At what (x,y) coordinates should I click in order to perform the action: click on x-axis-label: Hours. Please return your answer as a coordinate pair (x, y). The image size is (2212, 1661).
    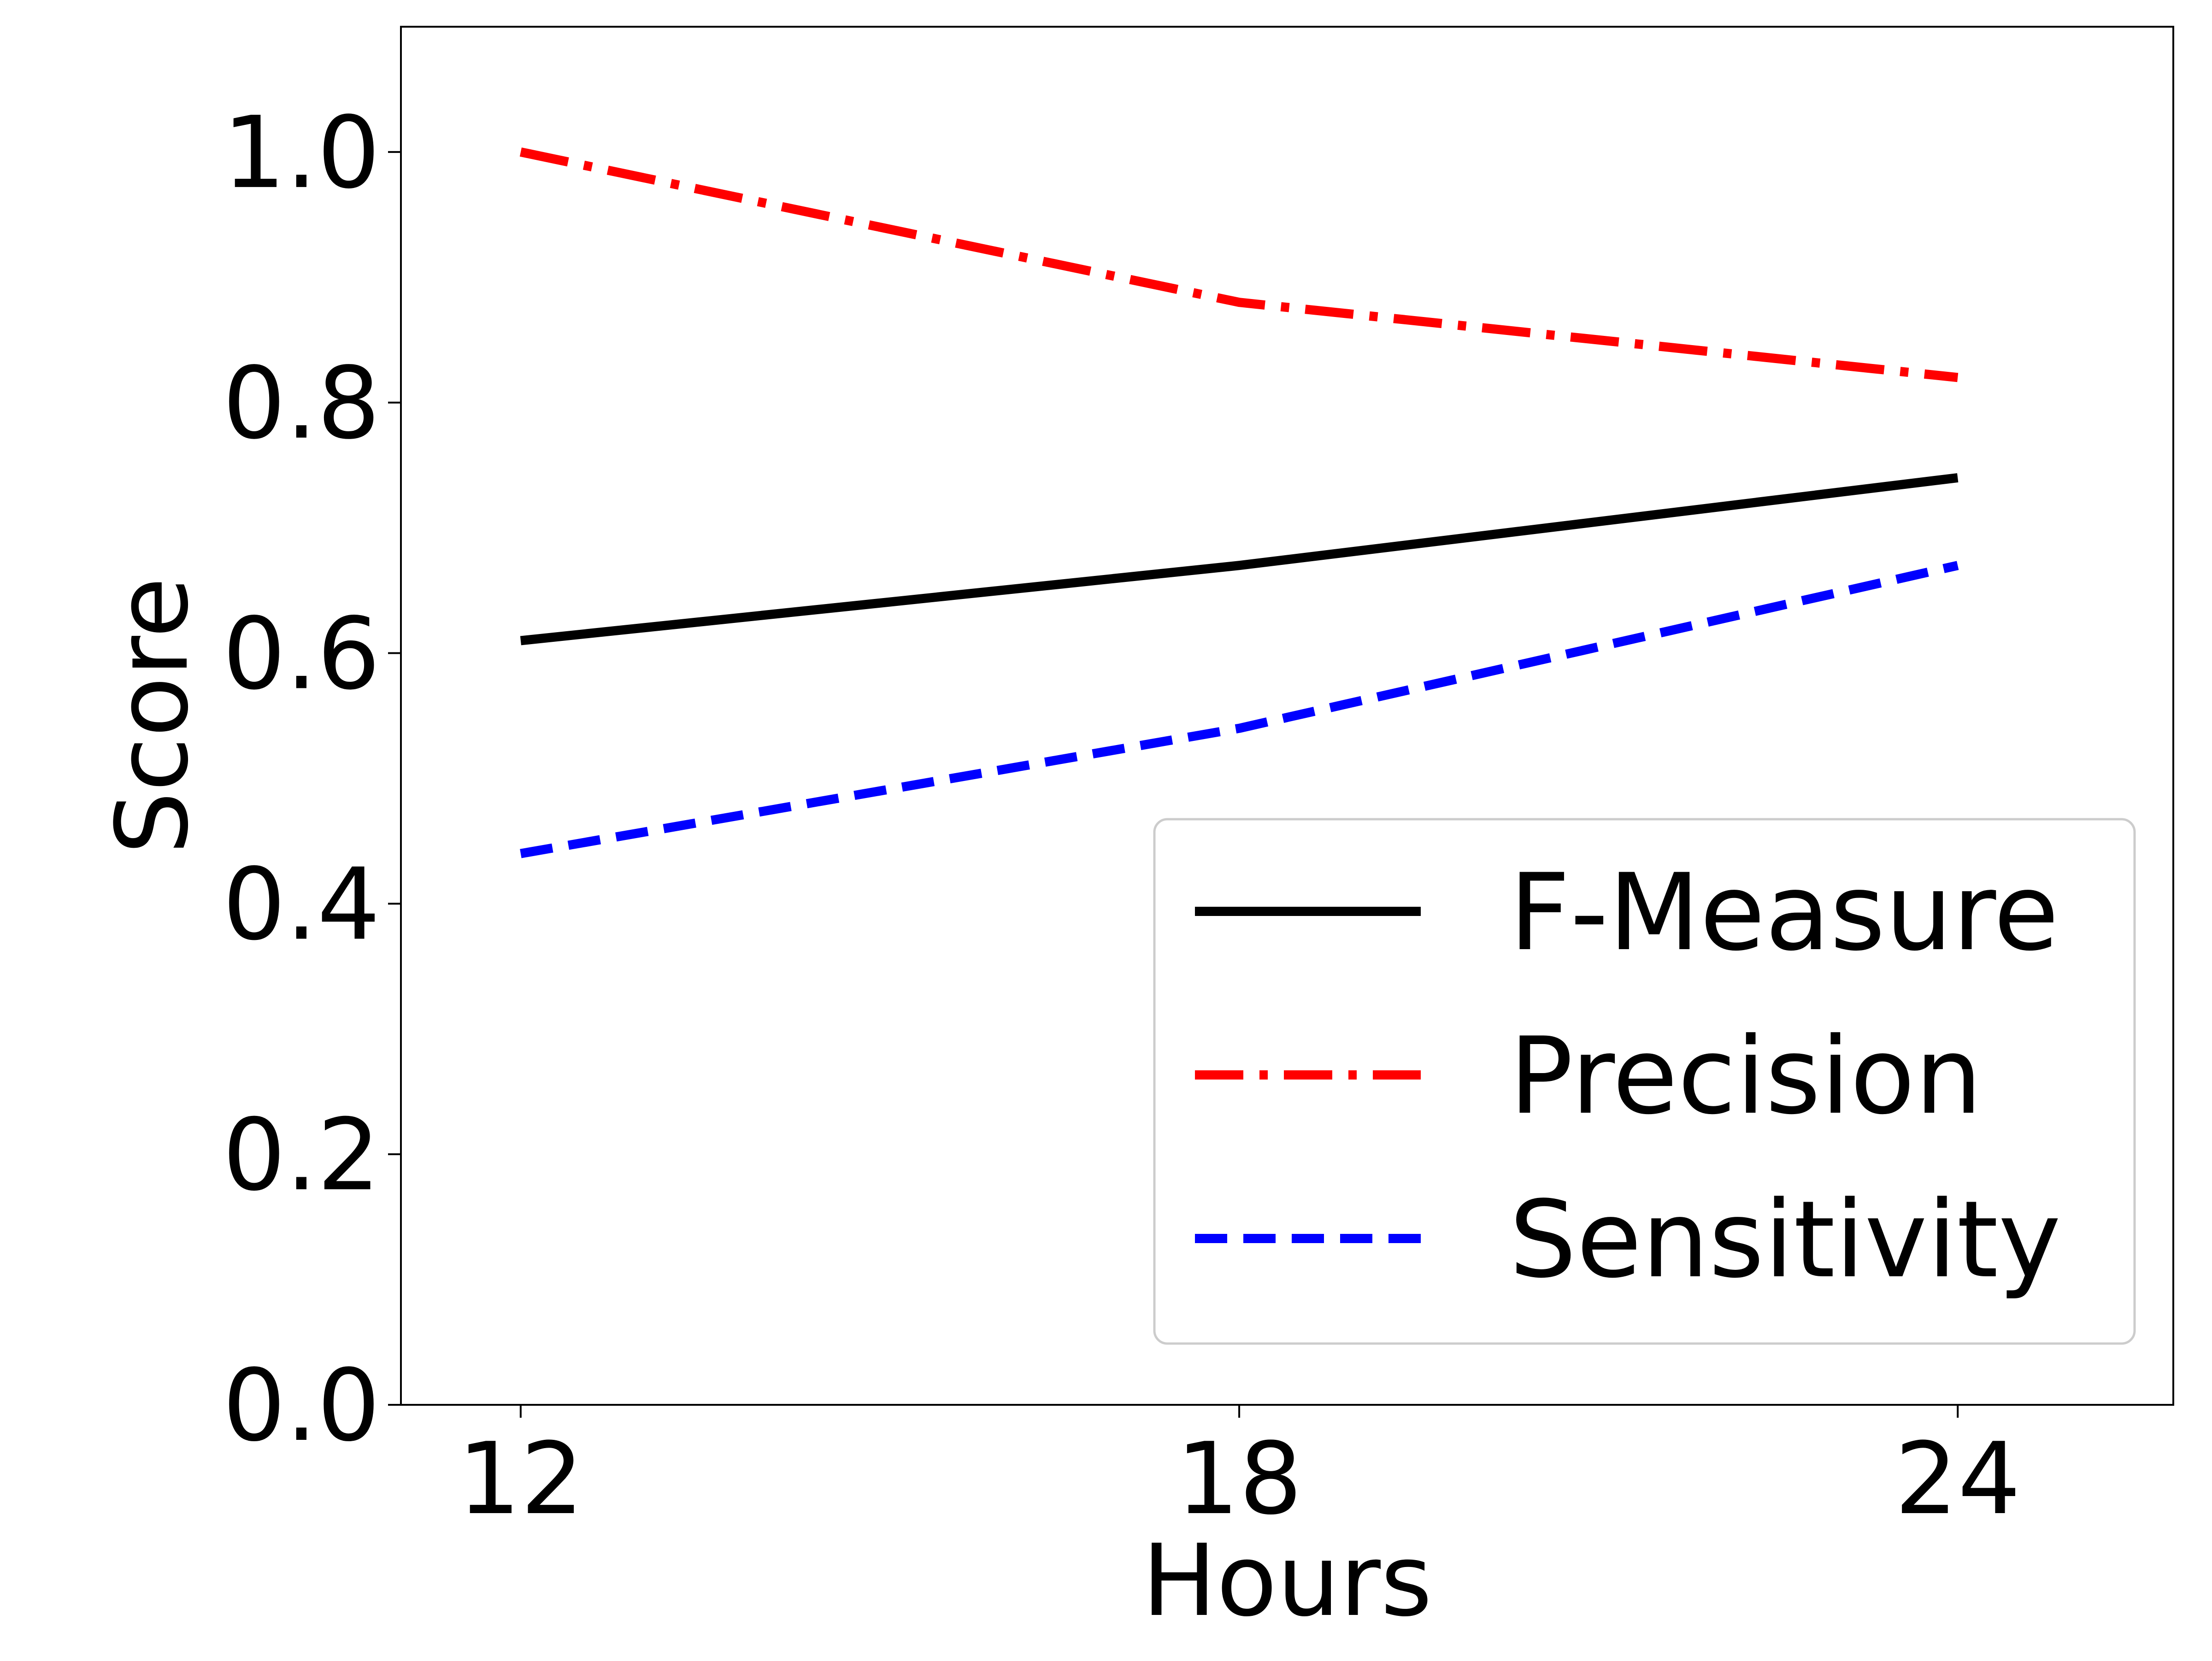
    Looking at the image, I should click on (1287, 1580).